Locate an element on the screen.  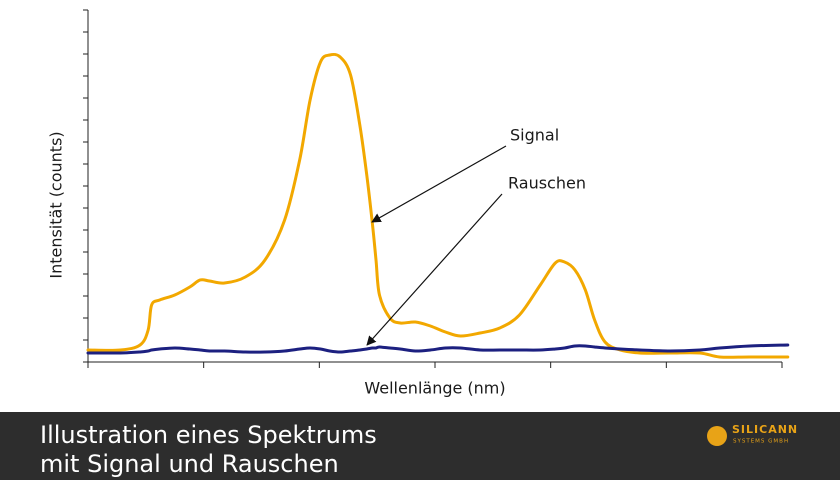
footer-title: mit Signal und Rauschen is located at coordinates (189, 464).